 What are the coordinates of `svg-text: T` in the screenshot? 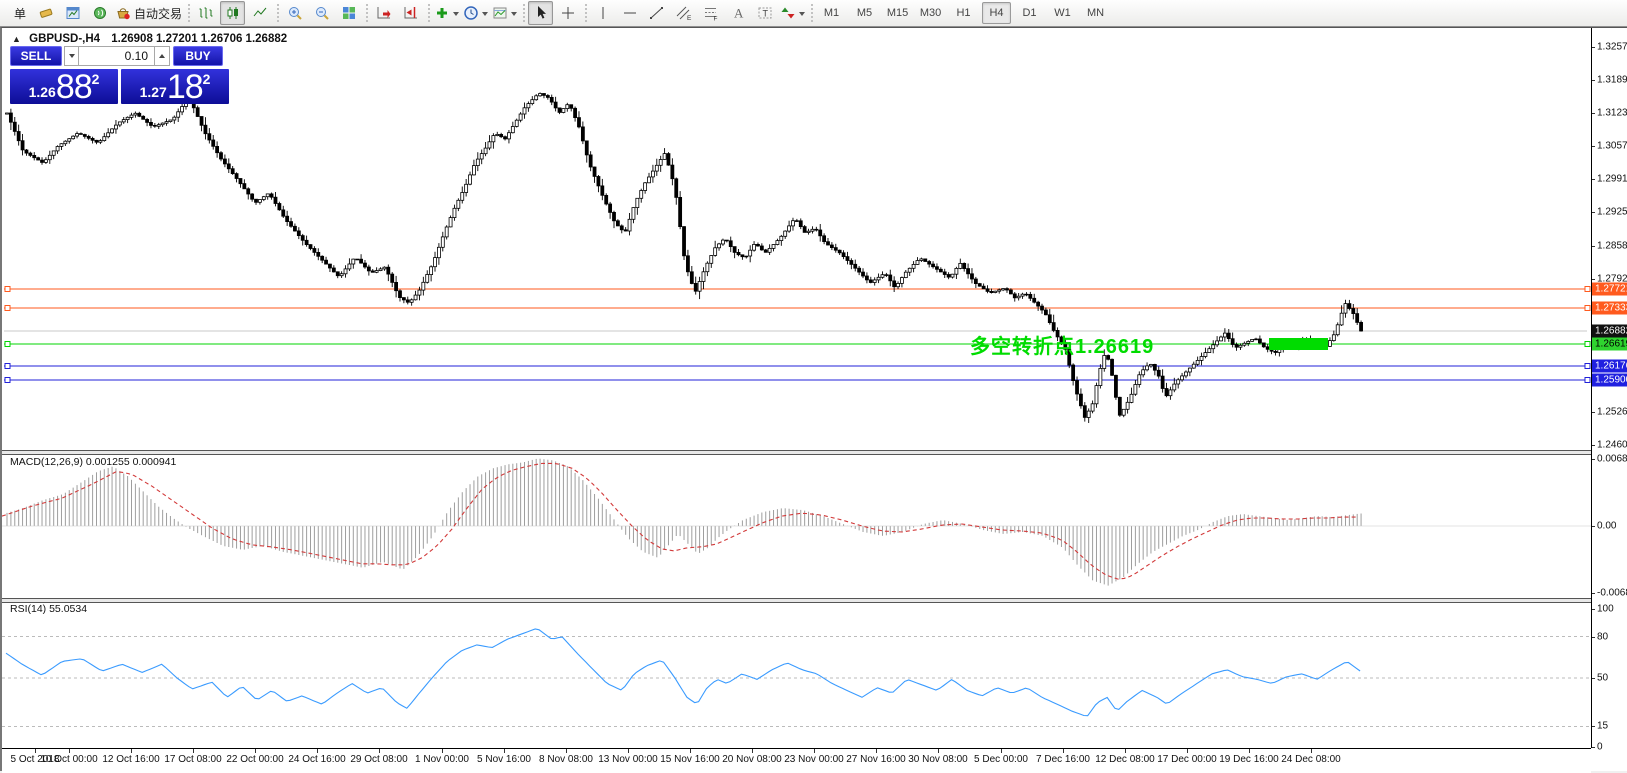 It's located at (765, 14).